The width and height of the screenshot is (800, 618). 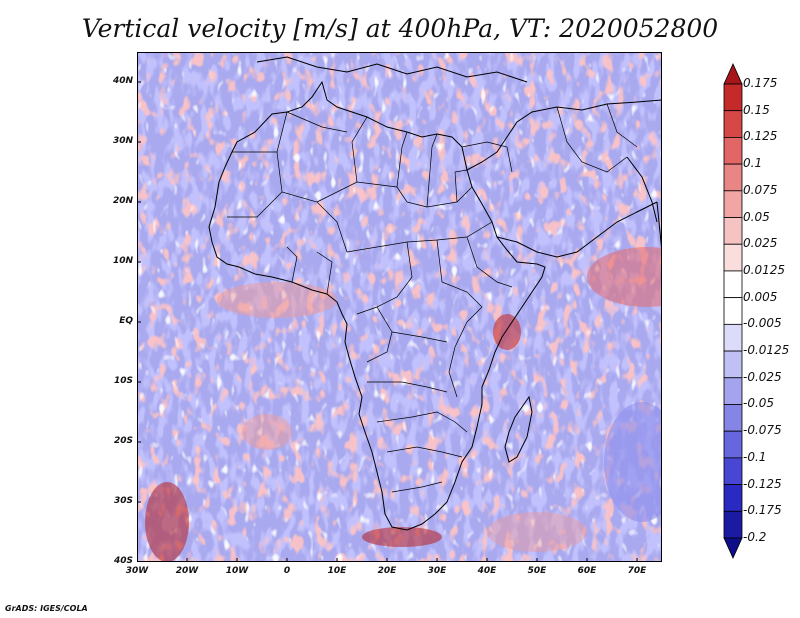 What do you see at coordinates (633, 462) in the screenshot?
I see `negative-patch-mascarene` at bounding box center [633, 462].